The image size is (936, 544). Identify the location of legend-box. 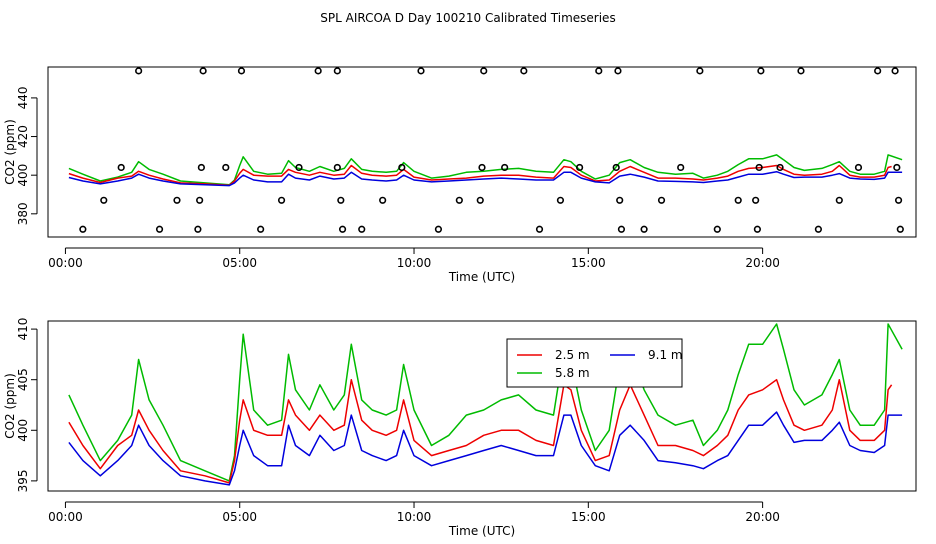
(594, 363).